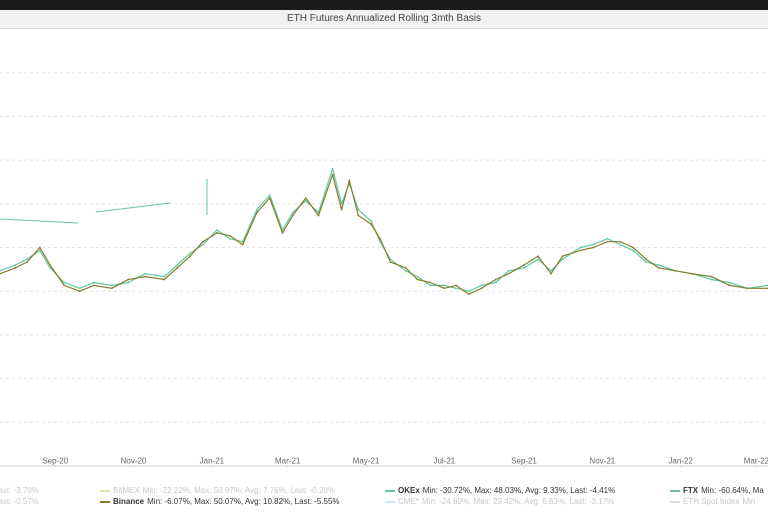 The width and height of the screenshot is (768, 512). Describe the element at coordinates (691, 490) in the screenshot. I see `legend-series-name: FTX` at that location.